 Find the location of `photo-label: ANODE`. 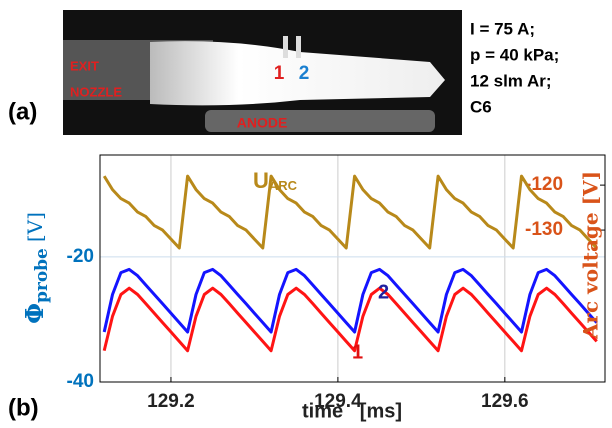

photo-label: ANODE is located at coordinates (262, 123).